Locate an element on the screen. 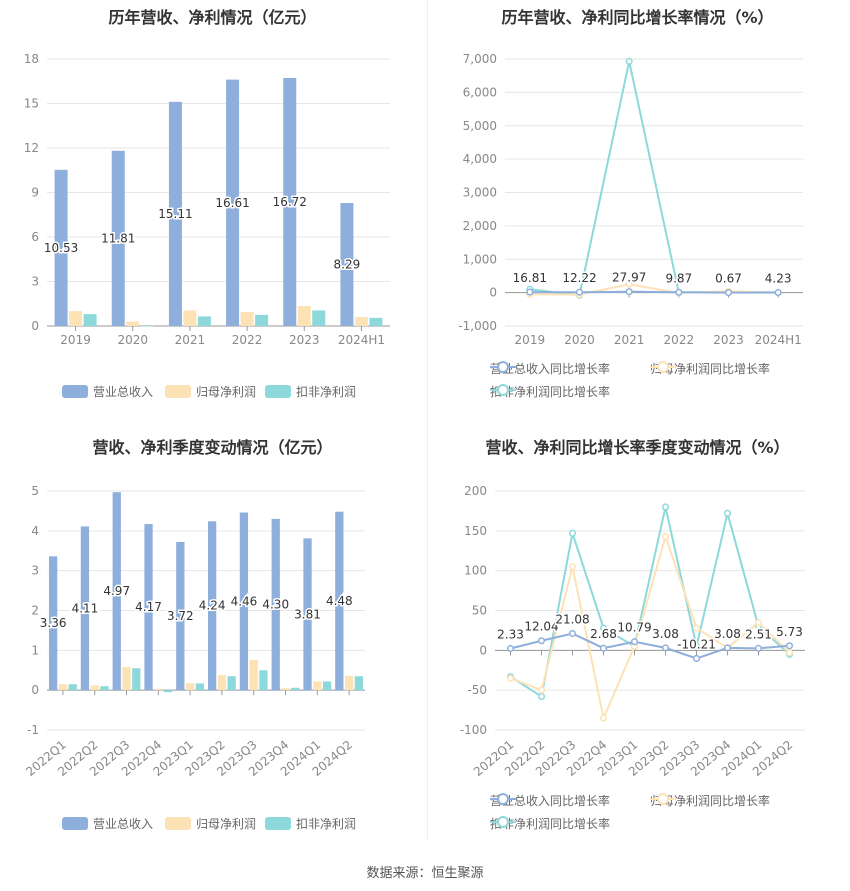 The height and width of the screenshot is (891, 850). y-tick-label: 5 is located at coordinates (35, 491).